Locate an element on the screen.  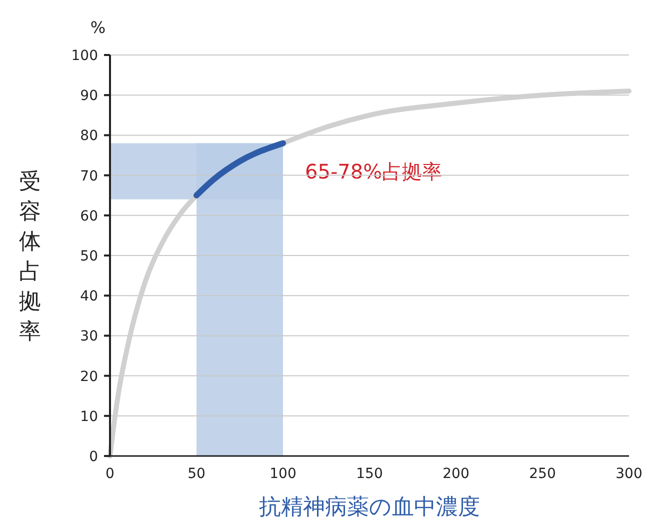
x-tick-label: 50 is located at coordinates (197, 474).